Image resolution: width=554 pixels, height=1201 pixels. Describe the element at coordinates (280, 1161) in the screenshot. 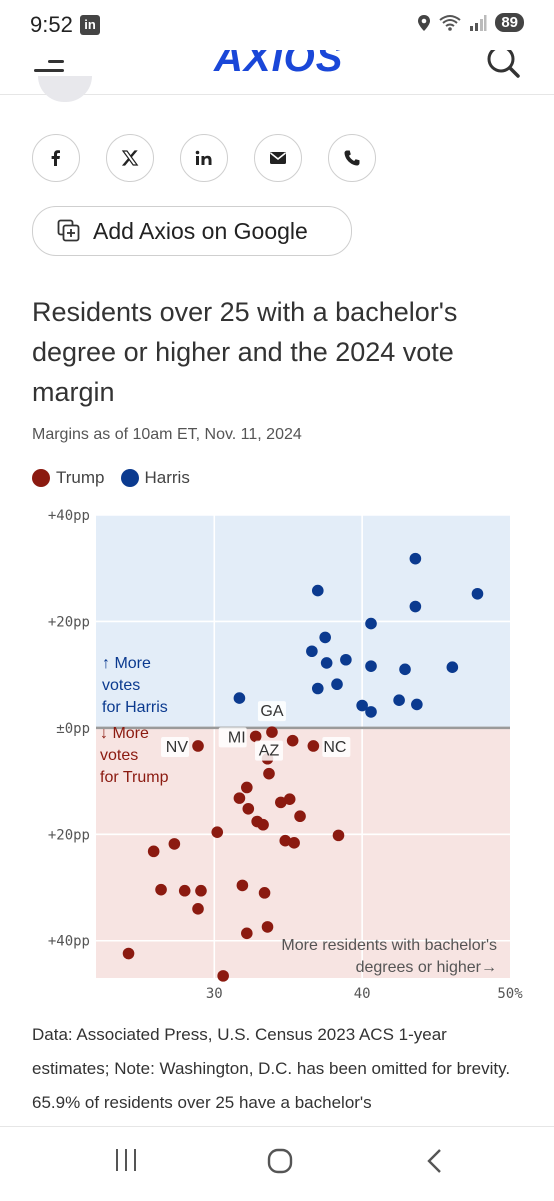

I see `home-icon` at that location.